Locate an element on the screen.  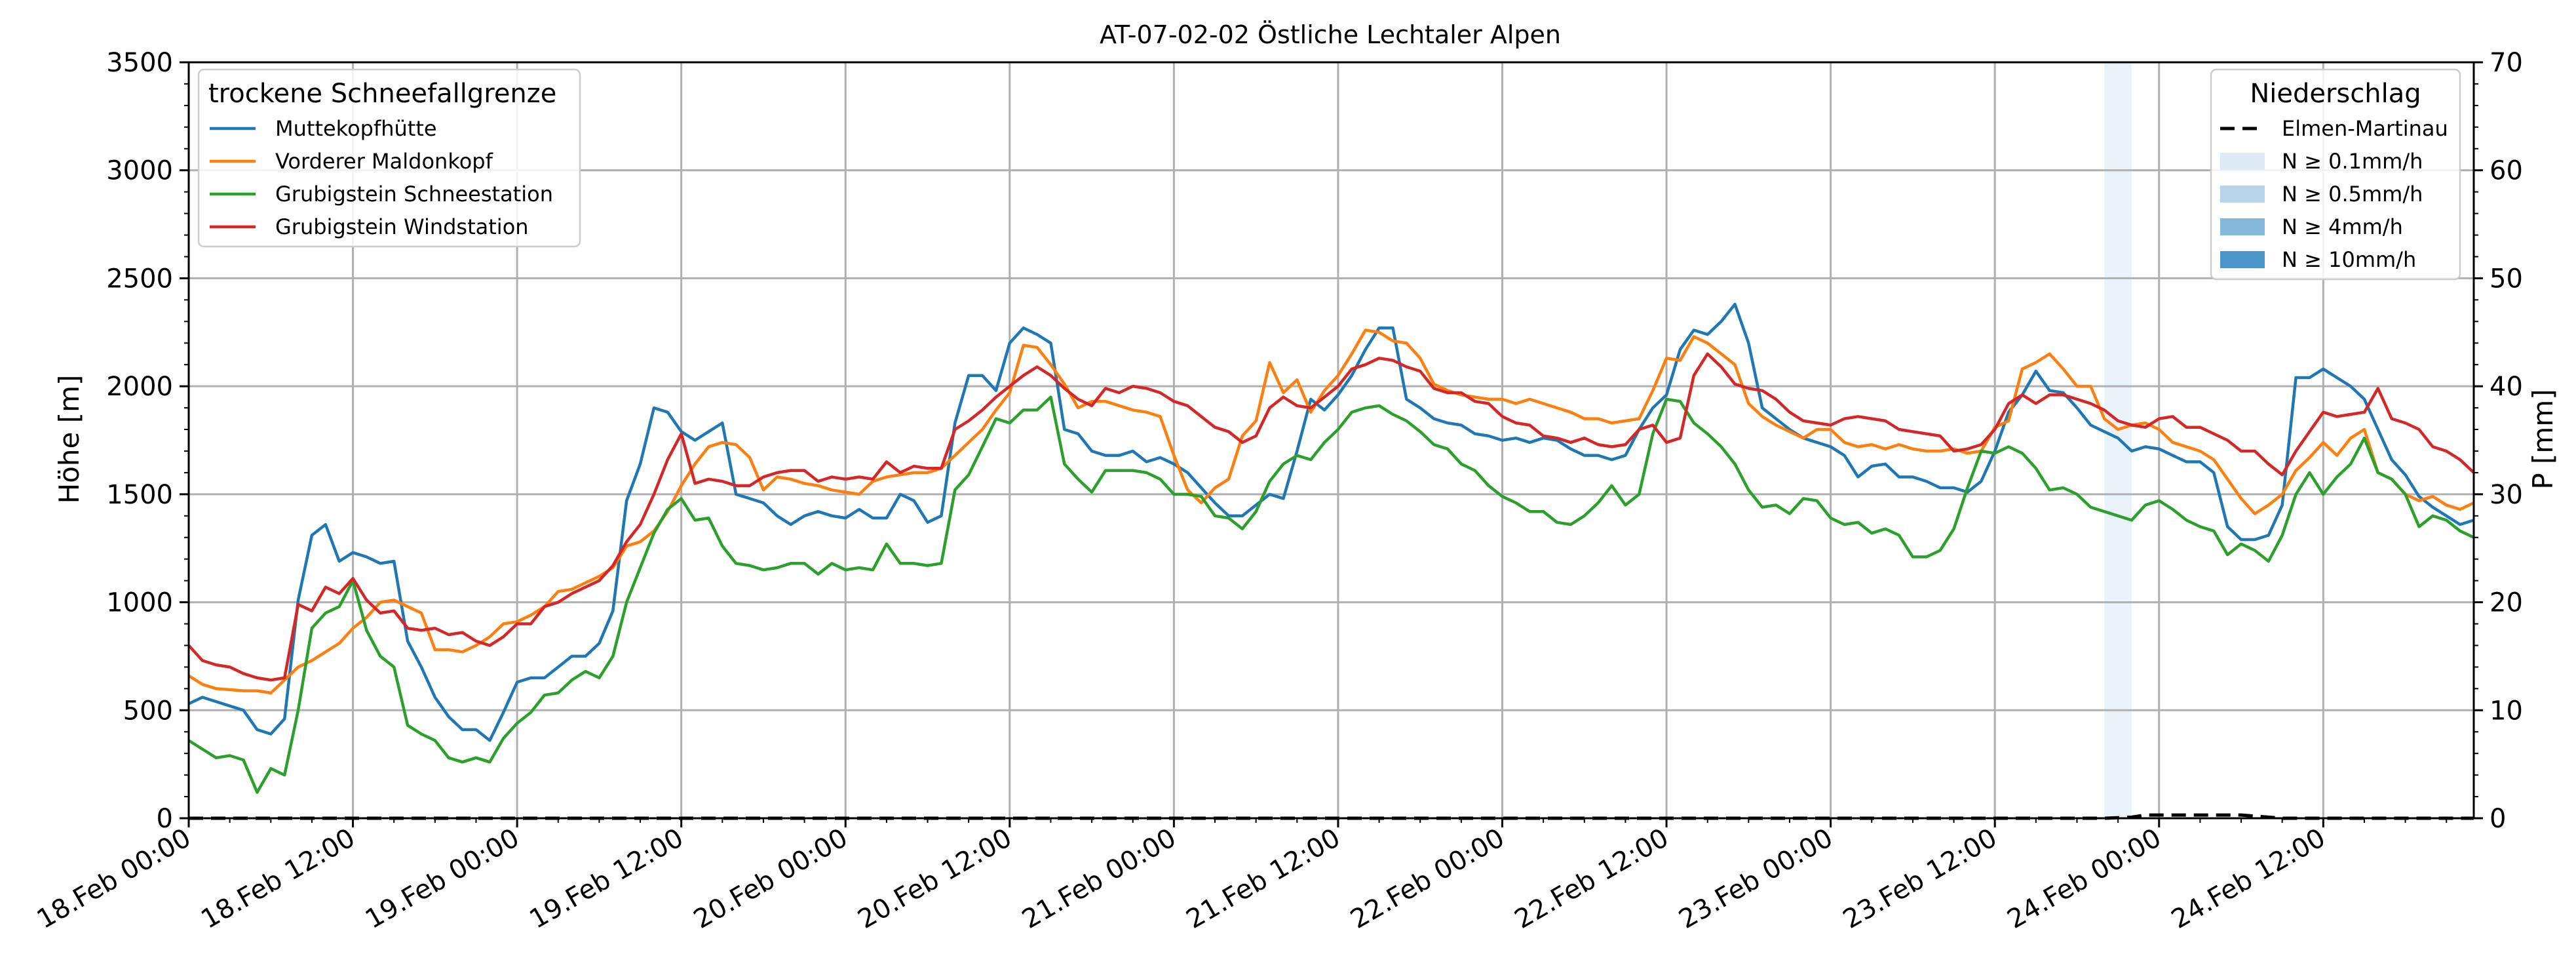
legend-precip-label: N ≥ 4mm/h is located at coordinates (2342, 226).